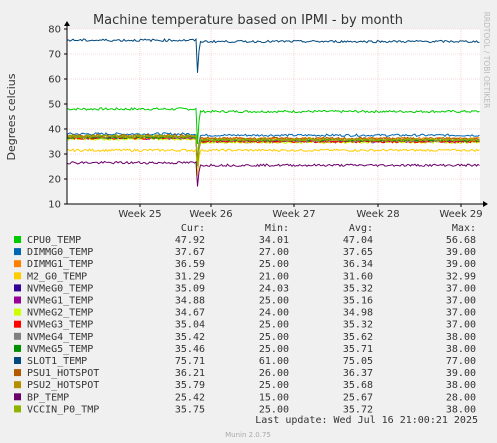  I want to click on legend-value-cur: 34.67, so click(190, 313).